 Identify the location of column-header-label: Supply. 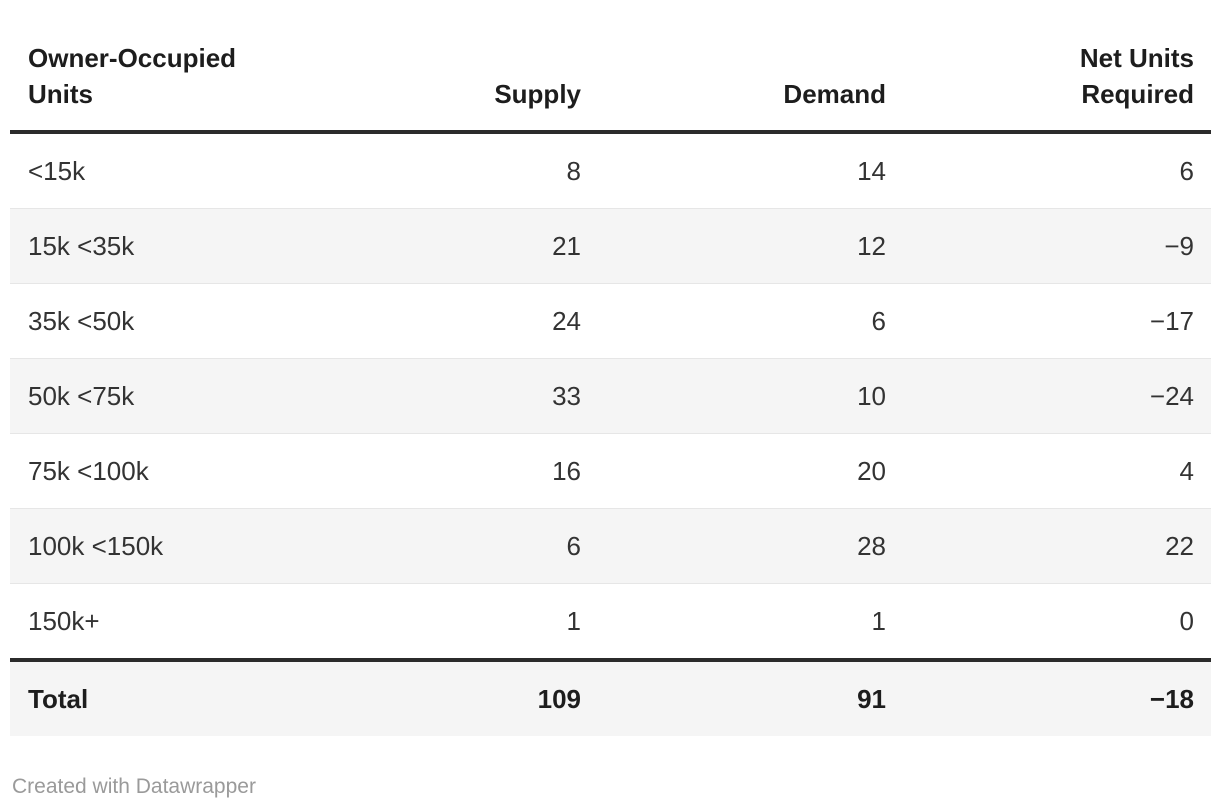
(537, 94).